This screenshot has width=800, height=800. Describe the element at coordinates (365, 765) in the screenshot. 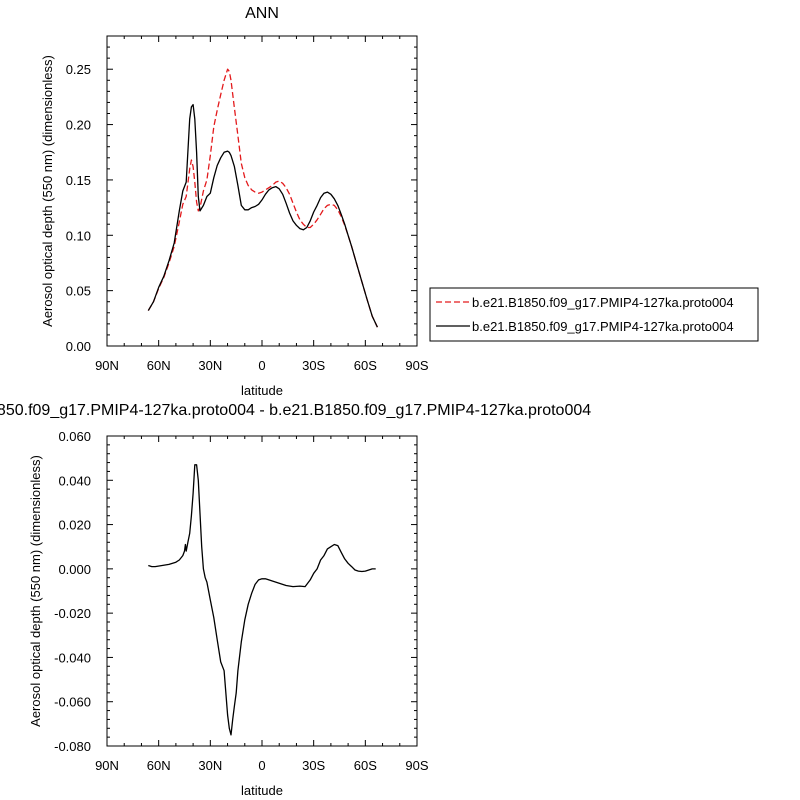

I see `bottom-x-tick-label: 60S` at that location.